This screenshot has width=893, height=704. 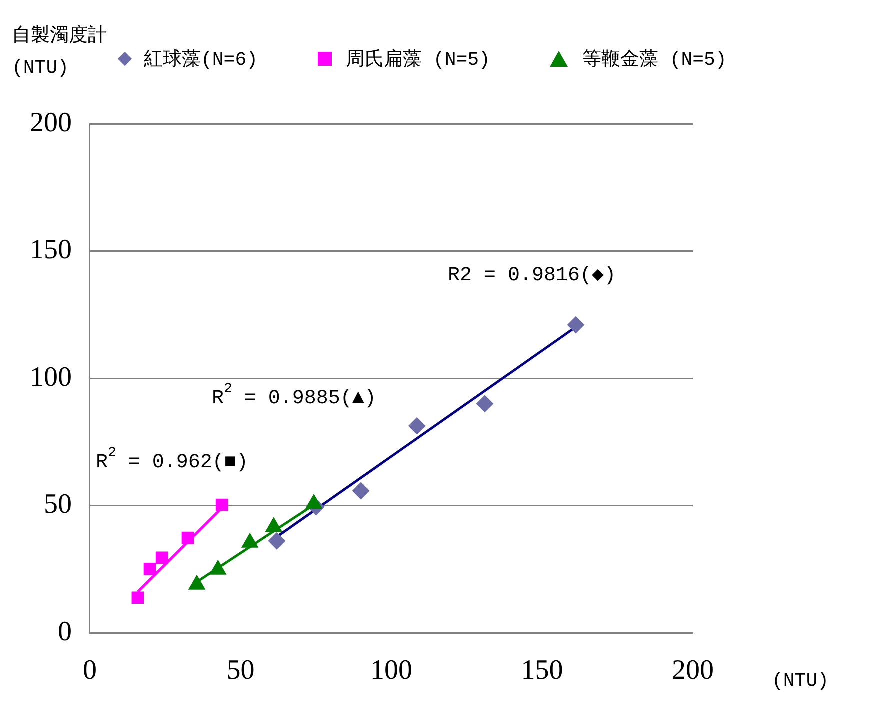 What do you see at coordinates (418, 60) in the screenshot?
I see `legend-label: 周氏扁藻 (N=5)` at bounding box center [418, 60].